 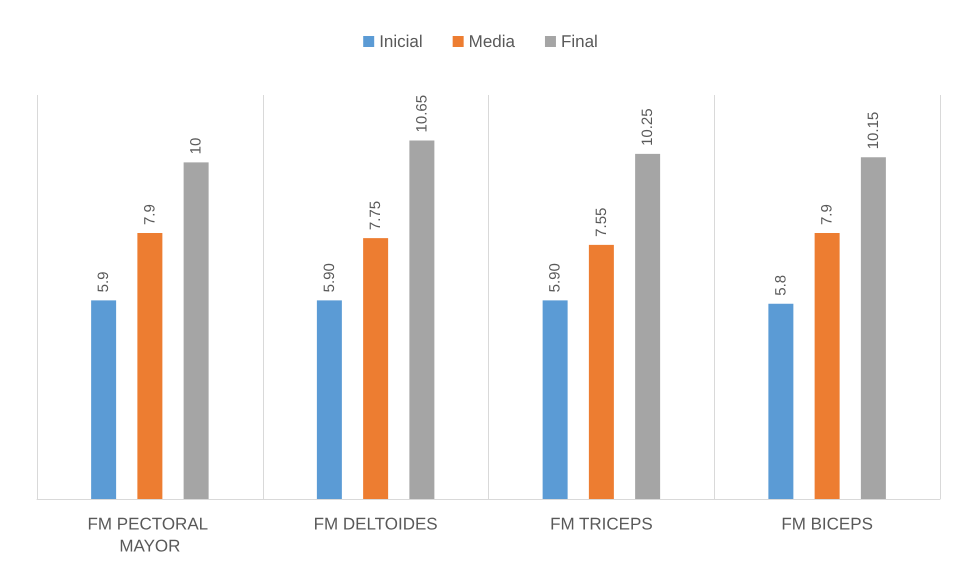 I want to click on x-tick-label: FM PECTORAL MAYOR, so click(x=150, y=535).